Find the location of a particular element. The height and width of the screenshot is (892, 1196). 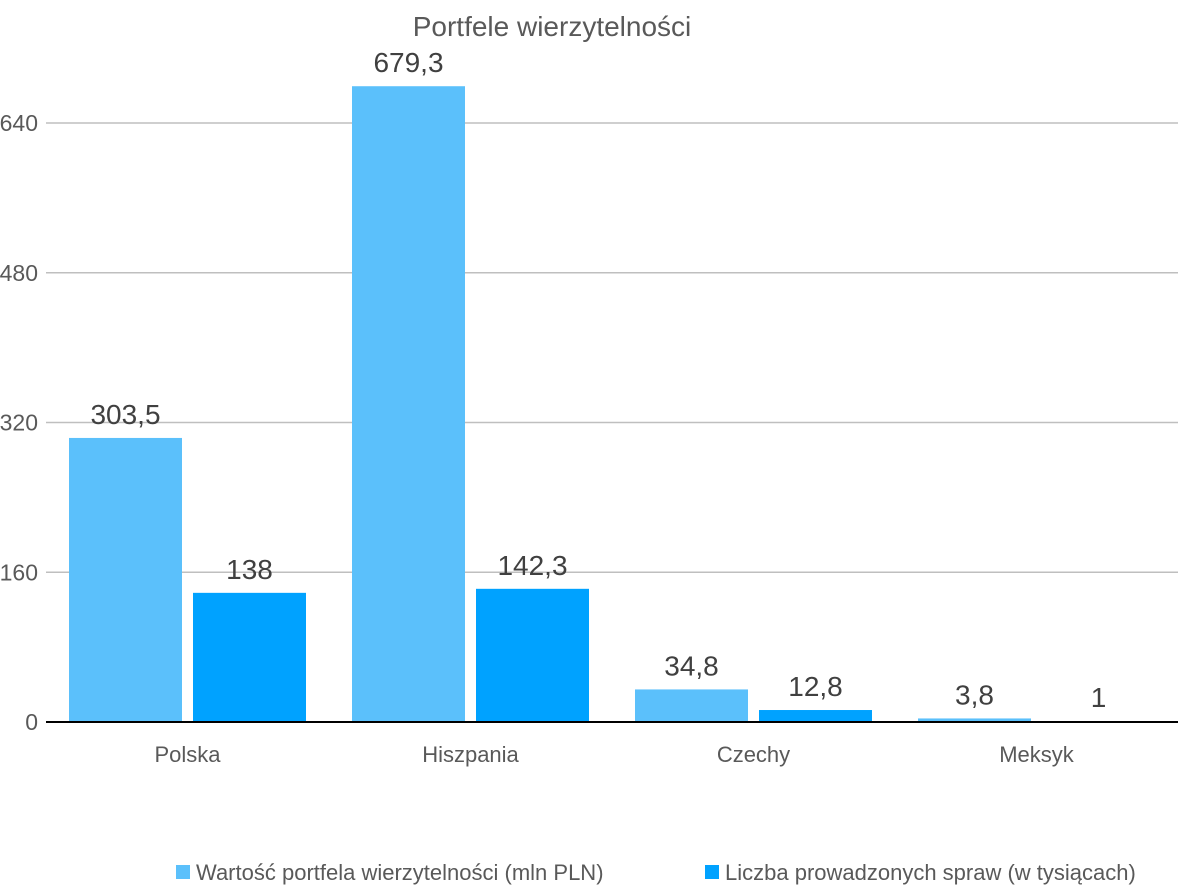

data-label: 138 is located at coordinates (249, 569).